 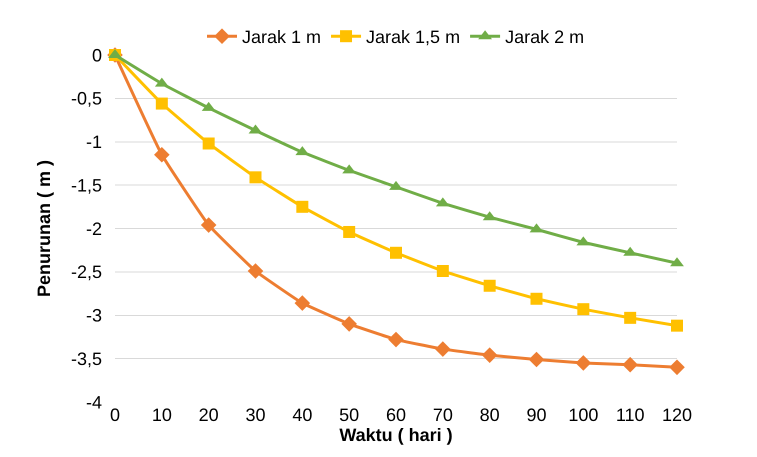 I want to click on x-tick-label: 0, so click(x=115, y=415).